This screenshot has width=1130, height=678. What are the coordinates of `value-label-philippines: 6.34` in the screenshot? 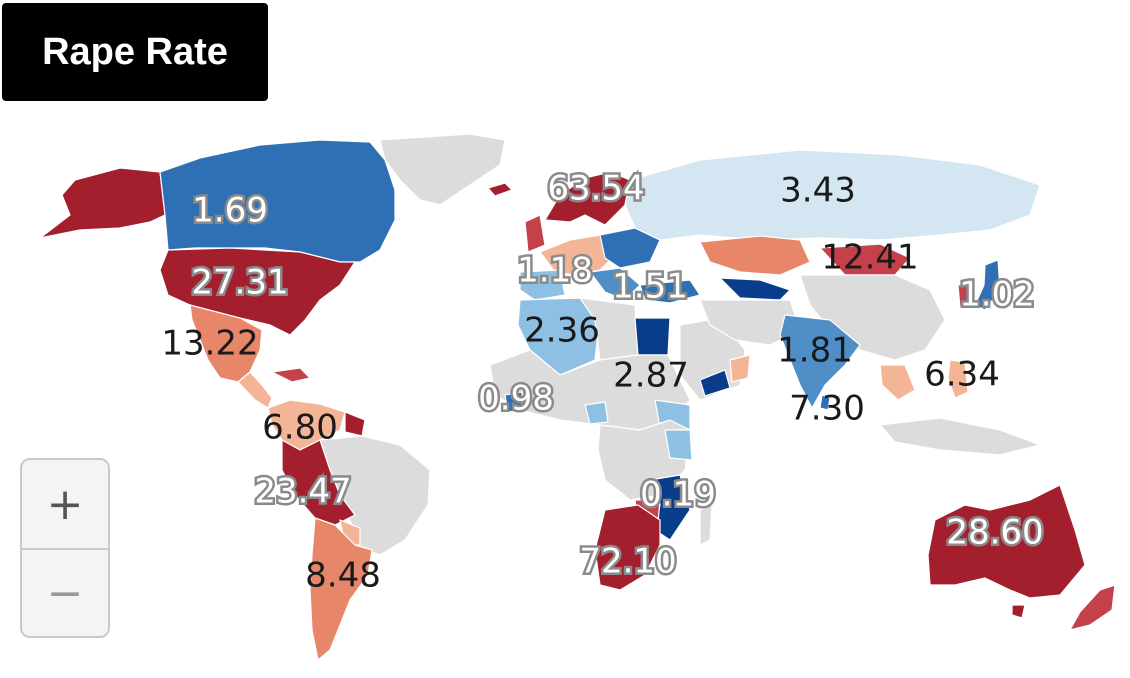 It's located at (962, 375).